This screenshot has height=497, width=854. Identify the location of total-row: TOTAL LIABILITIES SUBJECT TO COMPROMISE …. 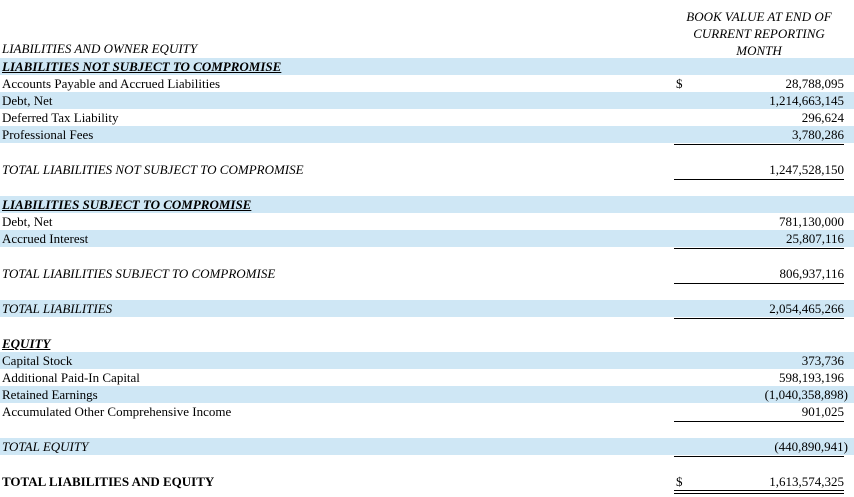
(427, 273).